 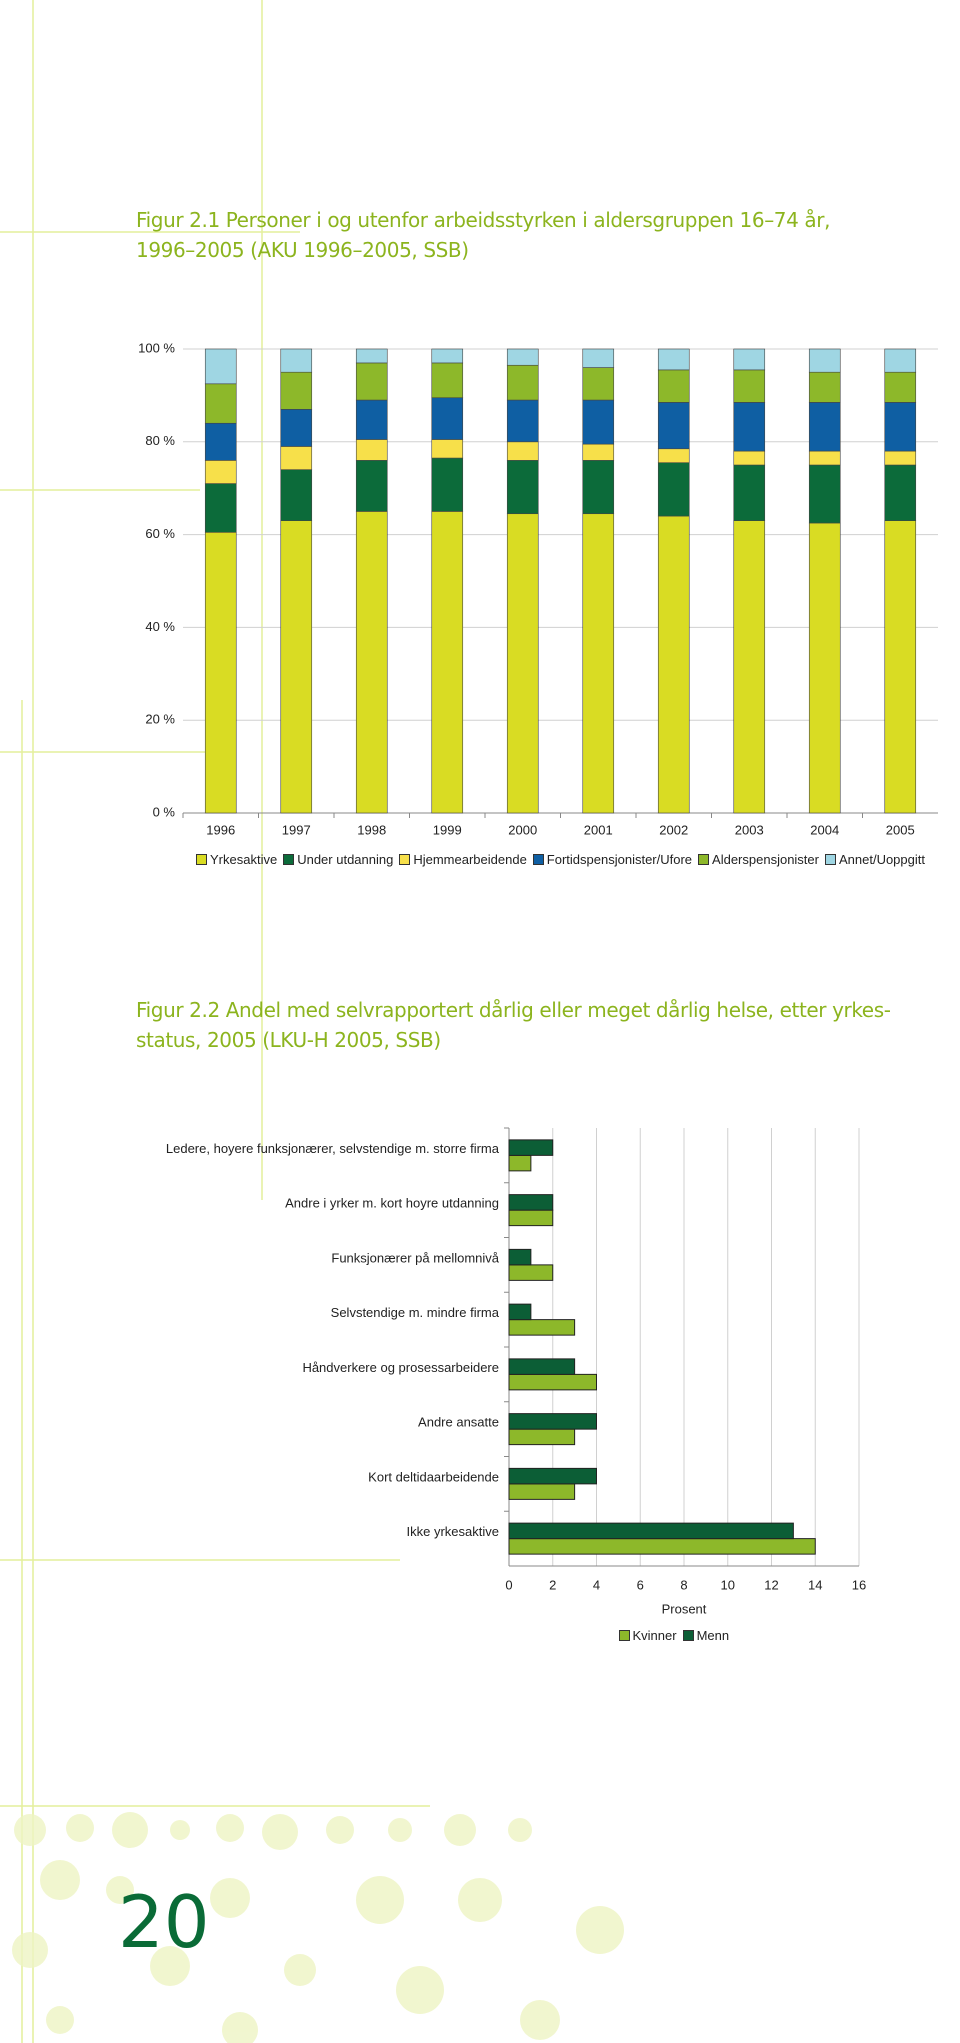 I want to click on legend-item: Alderspensjonister, so click(x=758, y=859).